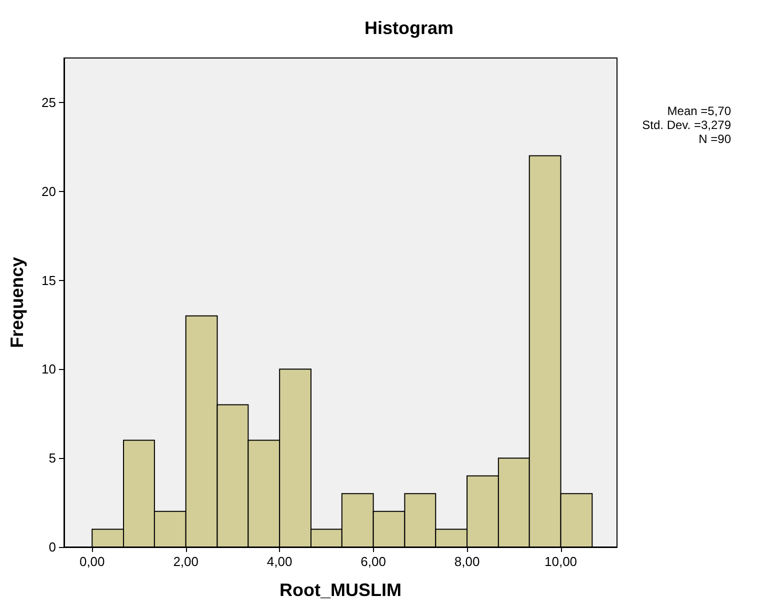 This screenshot has width=771, height=610. I want to click on x-tick-label: 4,00, so click(279, 561).